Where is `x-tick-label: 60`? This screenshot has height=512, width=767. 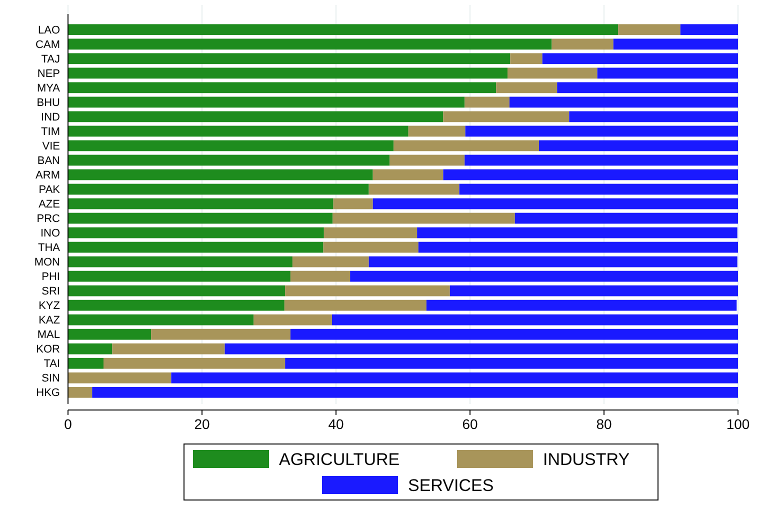 x-tick-label: 60 is located at coordinates (470, 424).